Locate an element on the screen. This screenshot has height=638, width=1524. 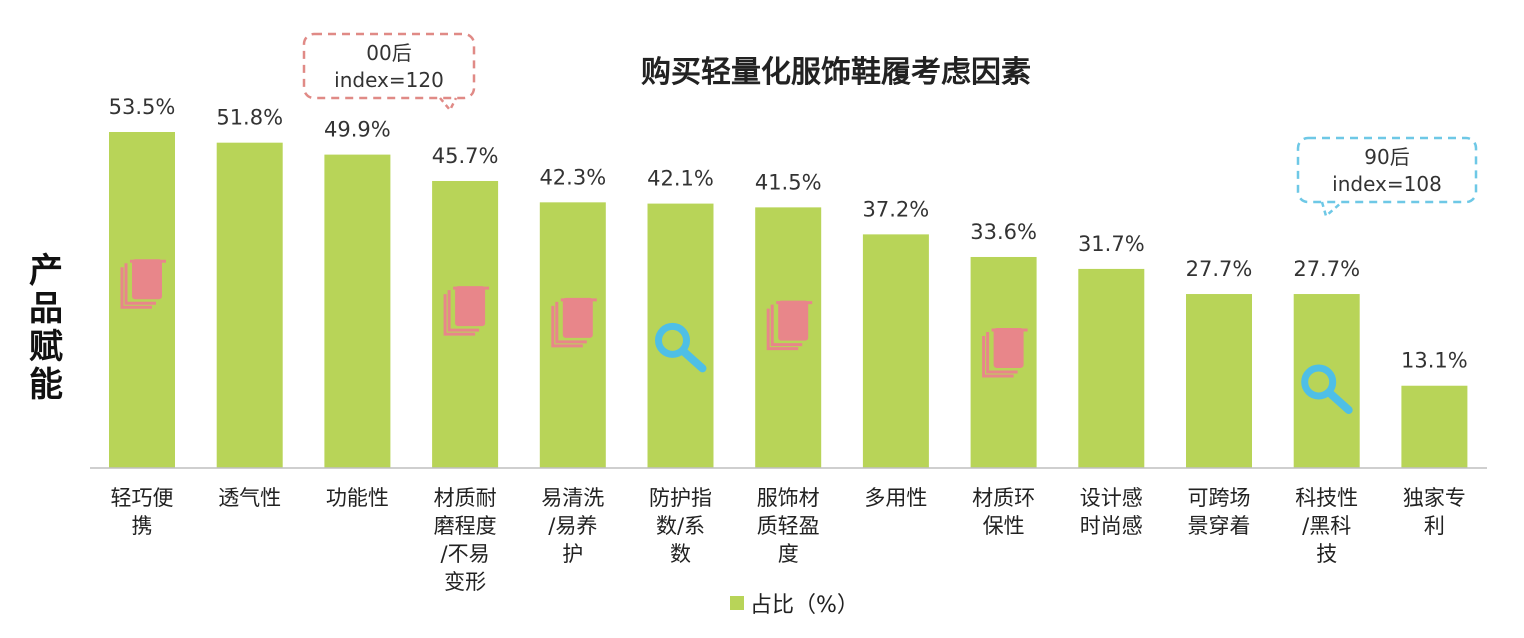
category-label: 数 is located at coordinates (680, 554).